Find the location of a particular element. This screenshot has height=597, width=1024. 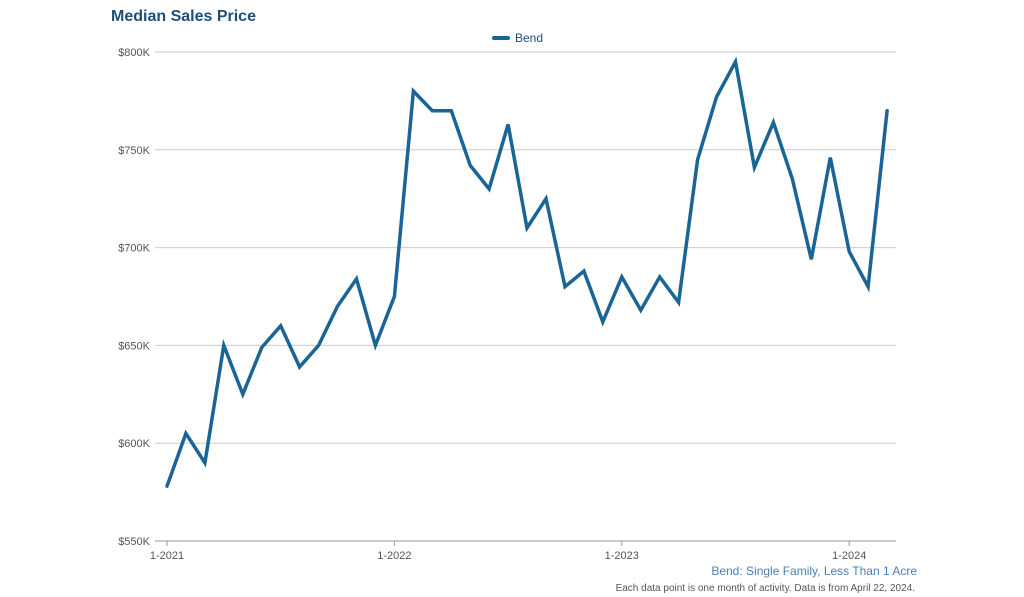

x-tick-label: 1-2023 is located at coordinates (622, 556).